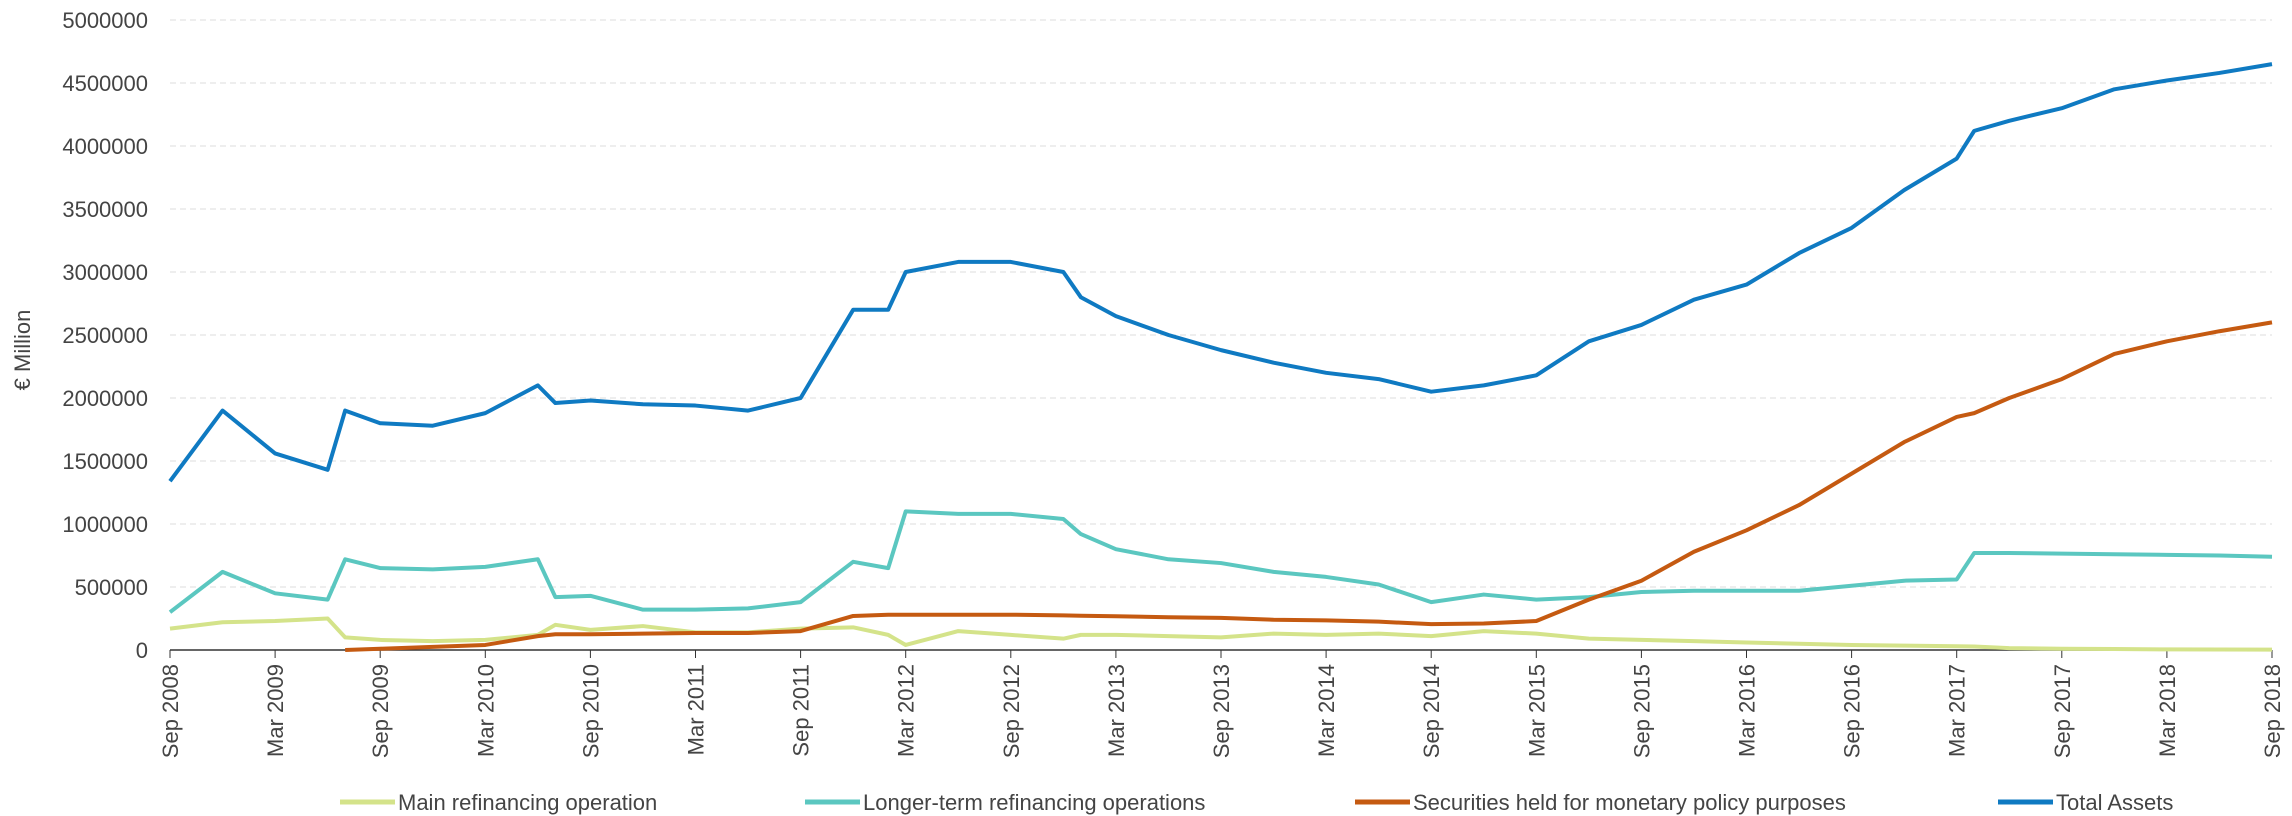 The height and width of the screenshot is (816, 2292). What do you see at coordinates (170, 711) in the screenshot?
I see `x-tick-label: Sep 2008` at bounding box center [170, 711].